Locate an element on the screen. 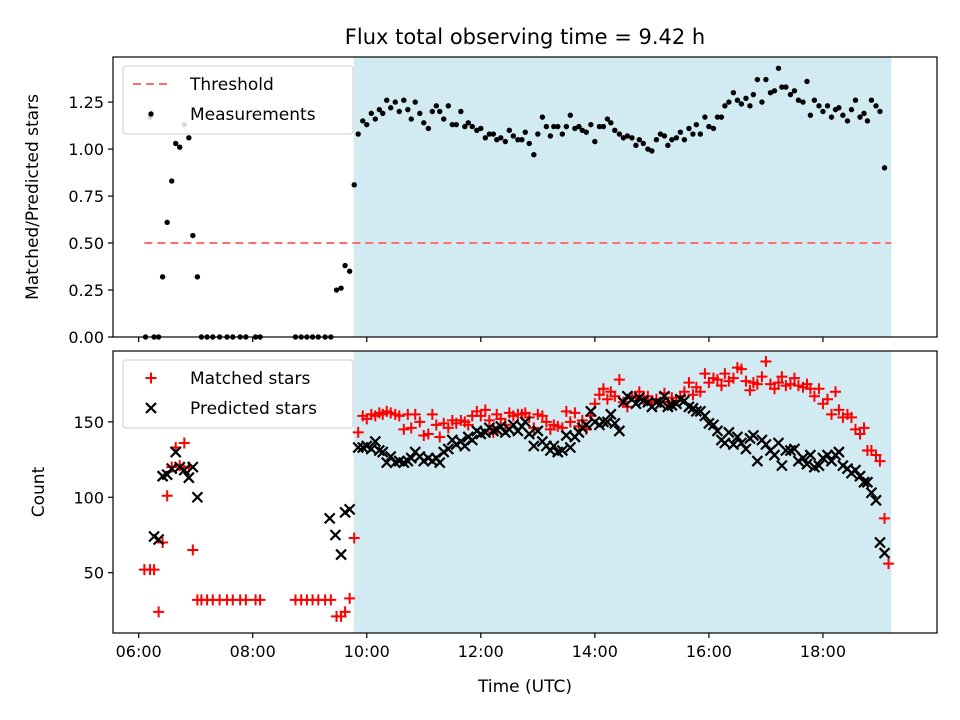 This screenshot has width=960, height=720. legend-label: Threshold is located at coordinates (231, 85).